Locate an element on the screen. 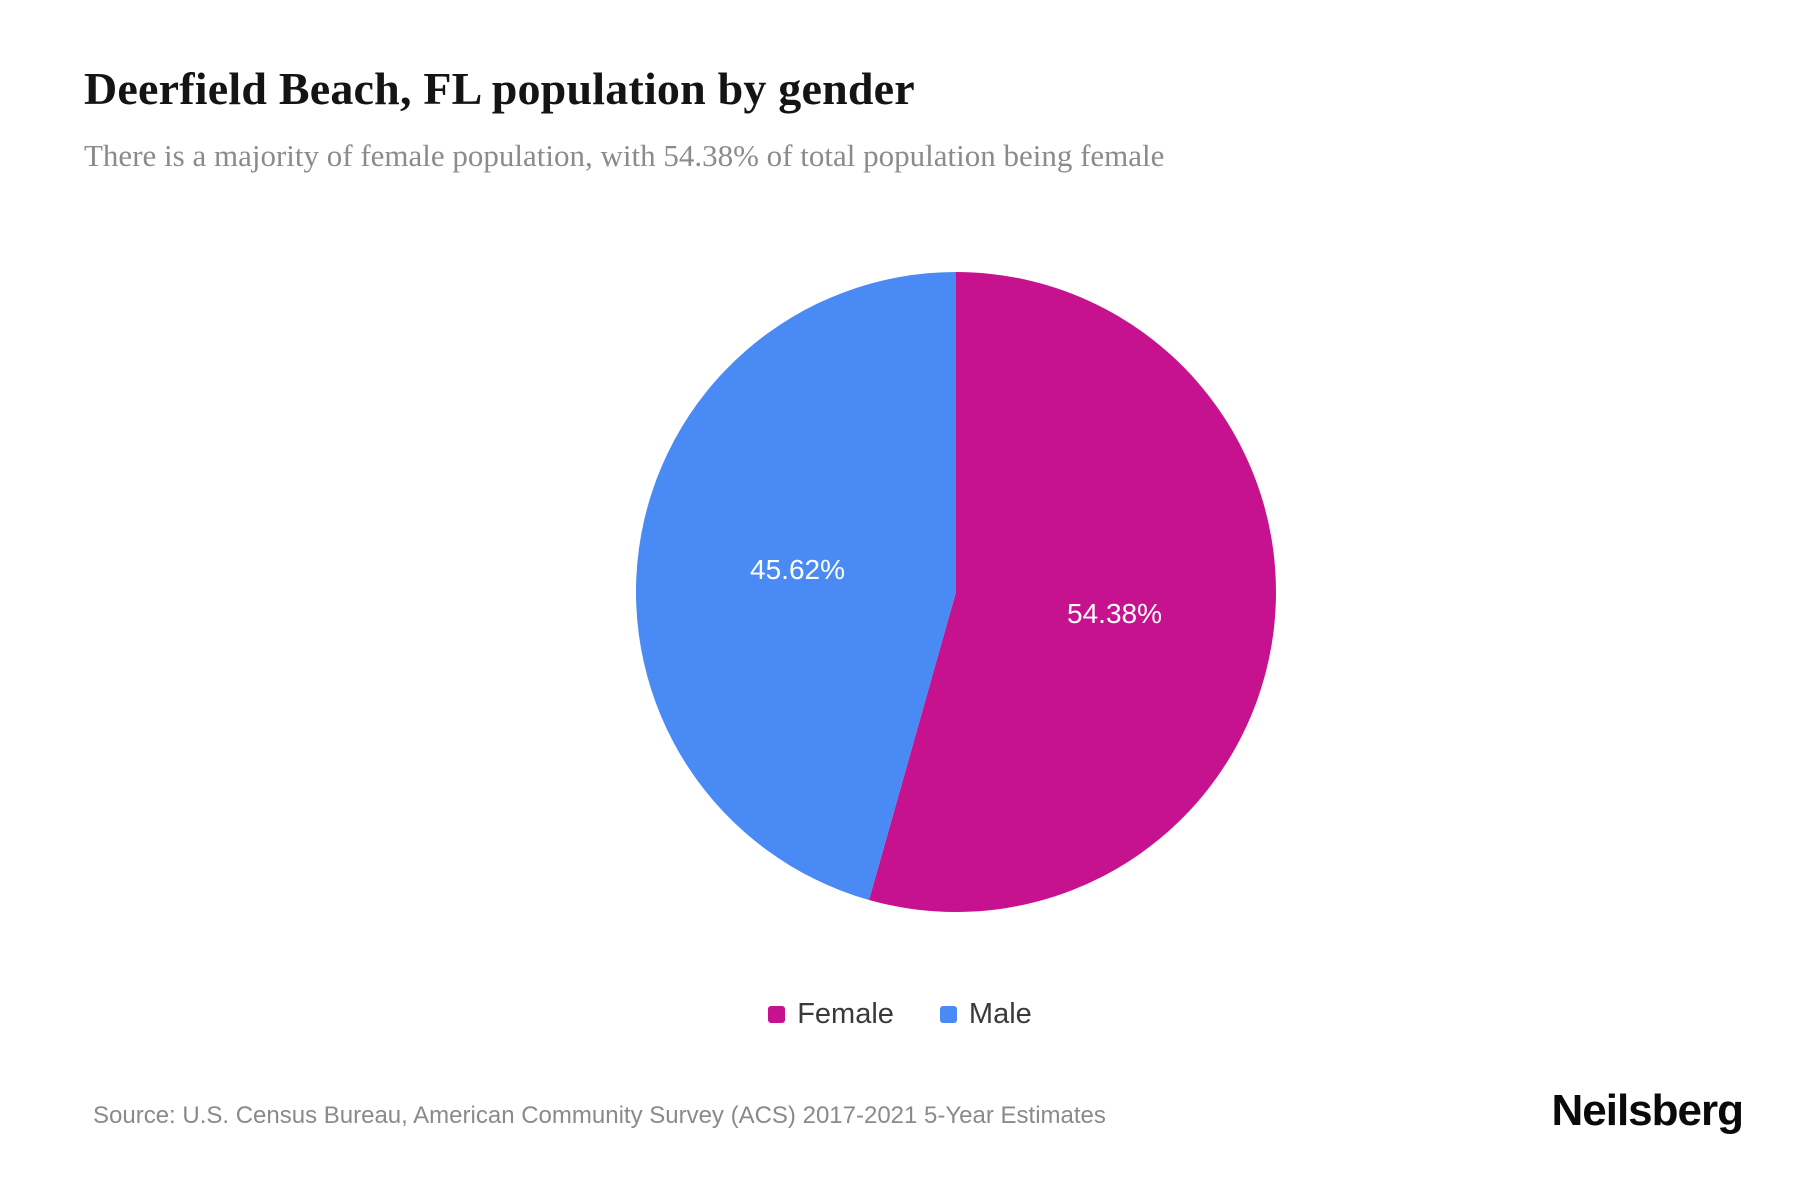  legend-item-male: Male is located at coordinates (985, 1014).